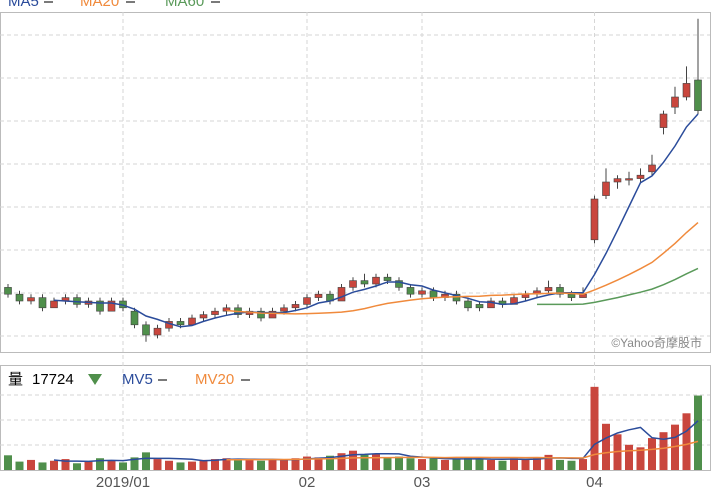 This screenshot has height=489, width=720. Describe the element at coordinates (656, 342) in the screenshot. I see `watermark: ©Yahoo奇摩股市` at that location.